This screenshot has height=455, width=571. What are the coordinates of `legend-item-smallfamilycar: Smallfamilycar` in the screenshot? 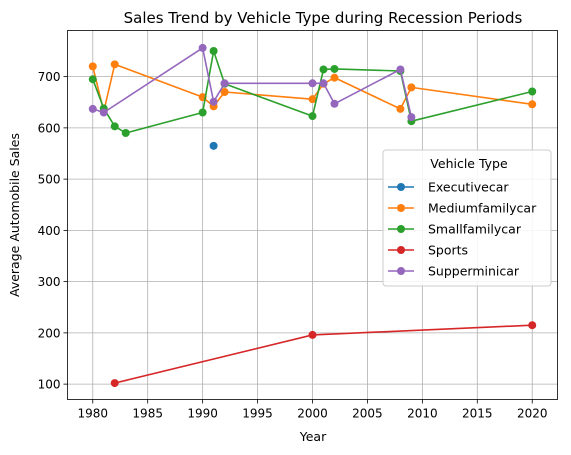 It's located at (455, 229).